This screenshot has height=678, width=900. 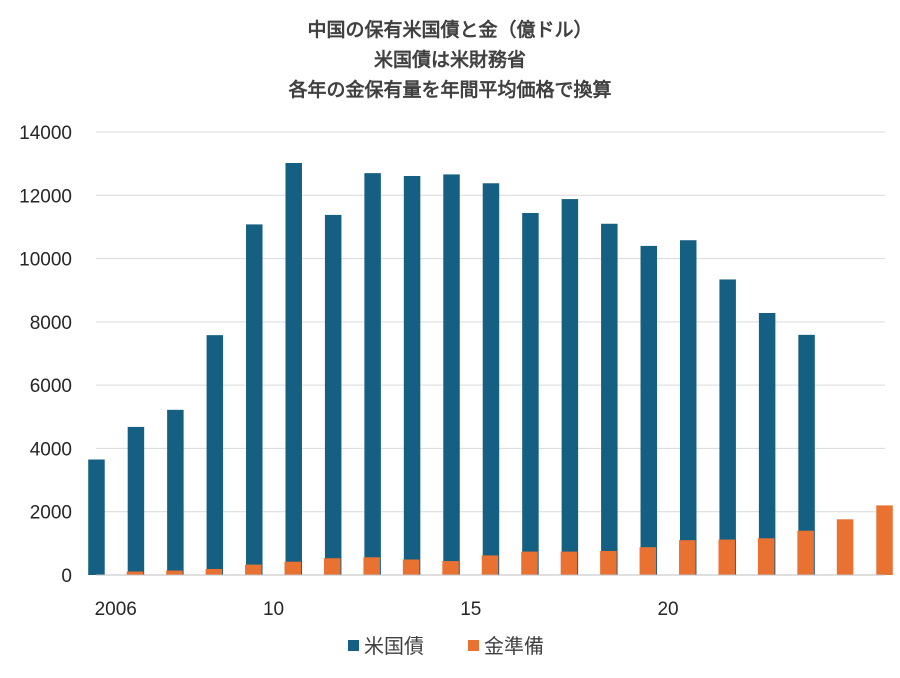 What do you see at coordinates (570, 387) in the screenshot?
I see `bar-treasury-2018` at bounding box center [570, 387].